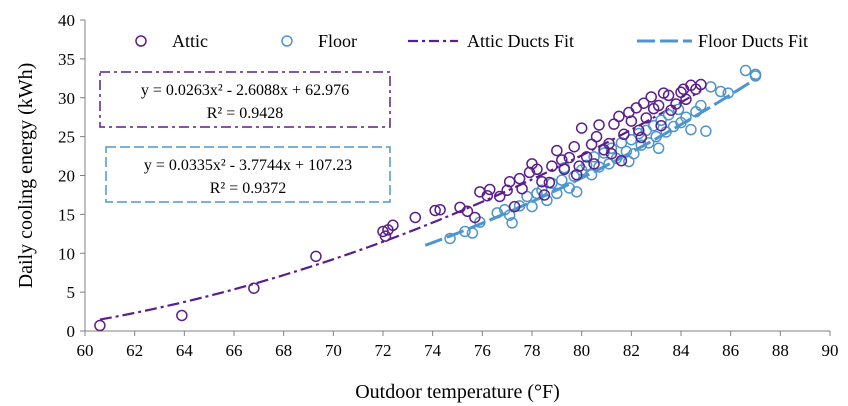 This screenshot has width=848, height=406. I want to click on legend-marker-attic, so click(141, 41).